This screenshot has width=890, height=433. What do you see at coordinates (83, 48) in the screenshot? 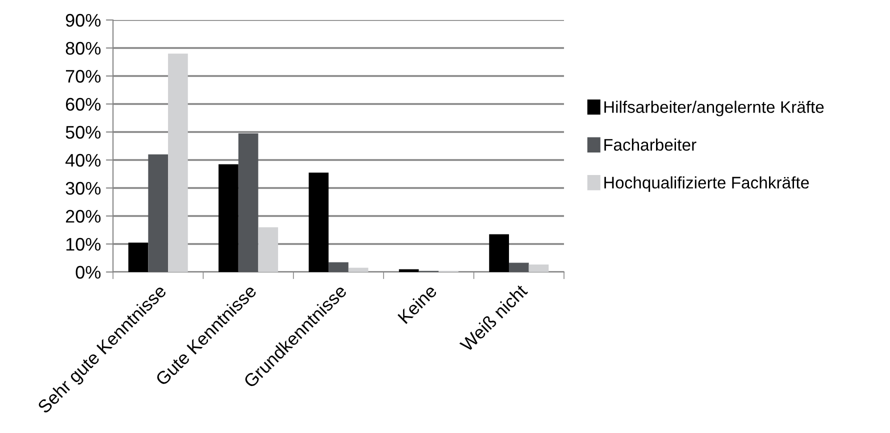
I see `y-tick-label: 80%` at bounding box center [83, 48].